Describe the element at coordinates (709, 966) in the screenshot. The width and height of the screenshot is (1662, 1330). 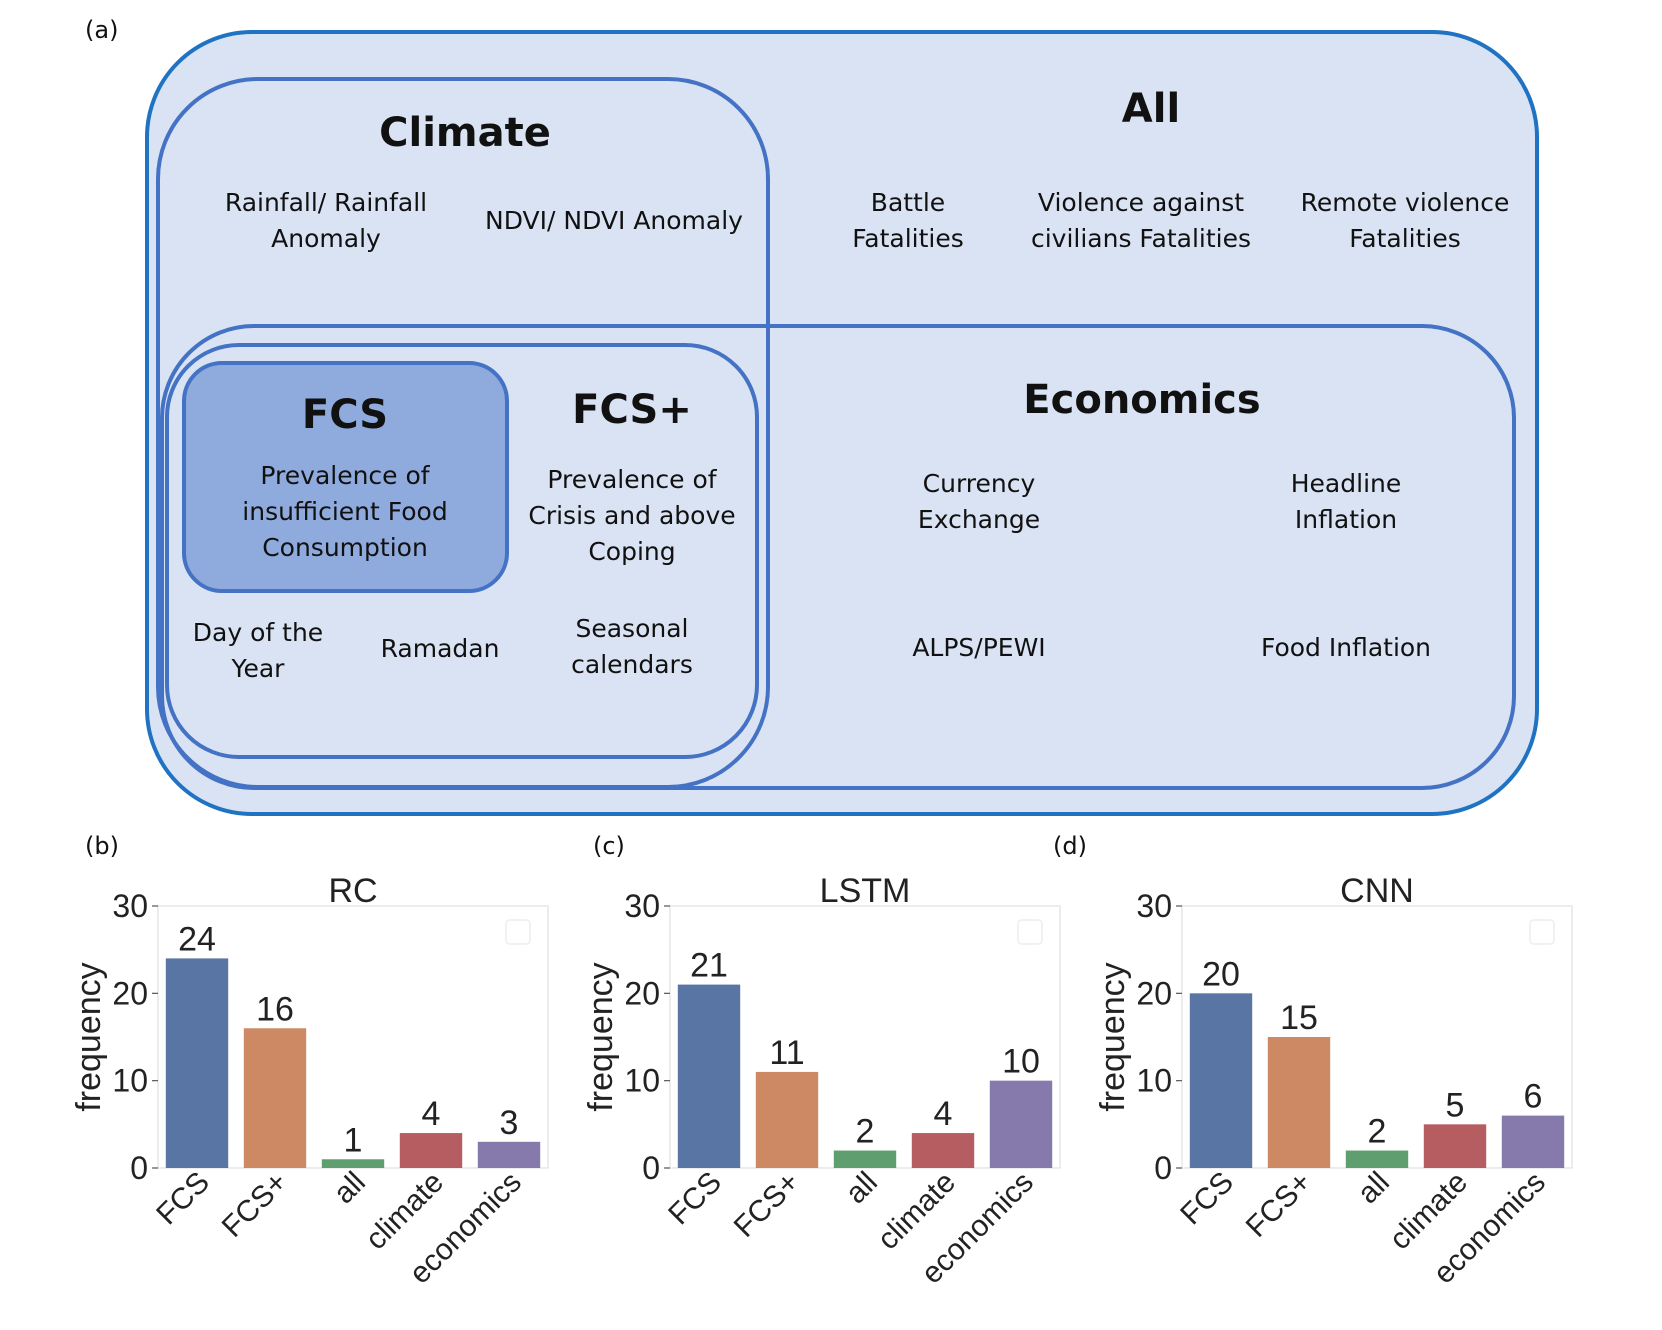
I see `bar-value-label: 21` at that location.